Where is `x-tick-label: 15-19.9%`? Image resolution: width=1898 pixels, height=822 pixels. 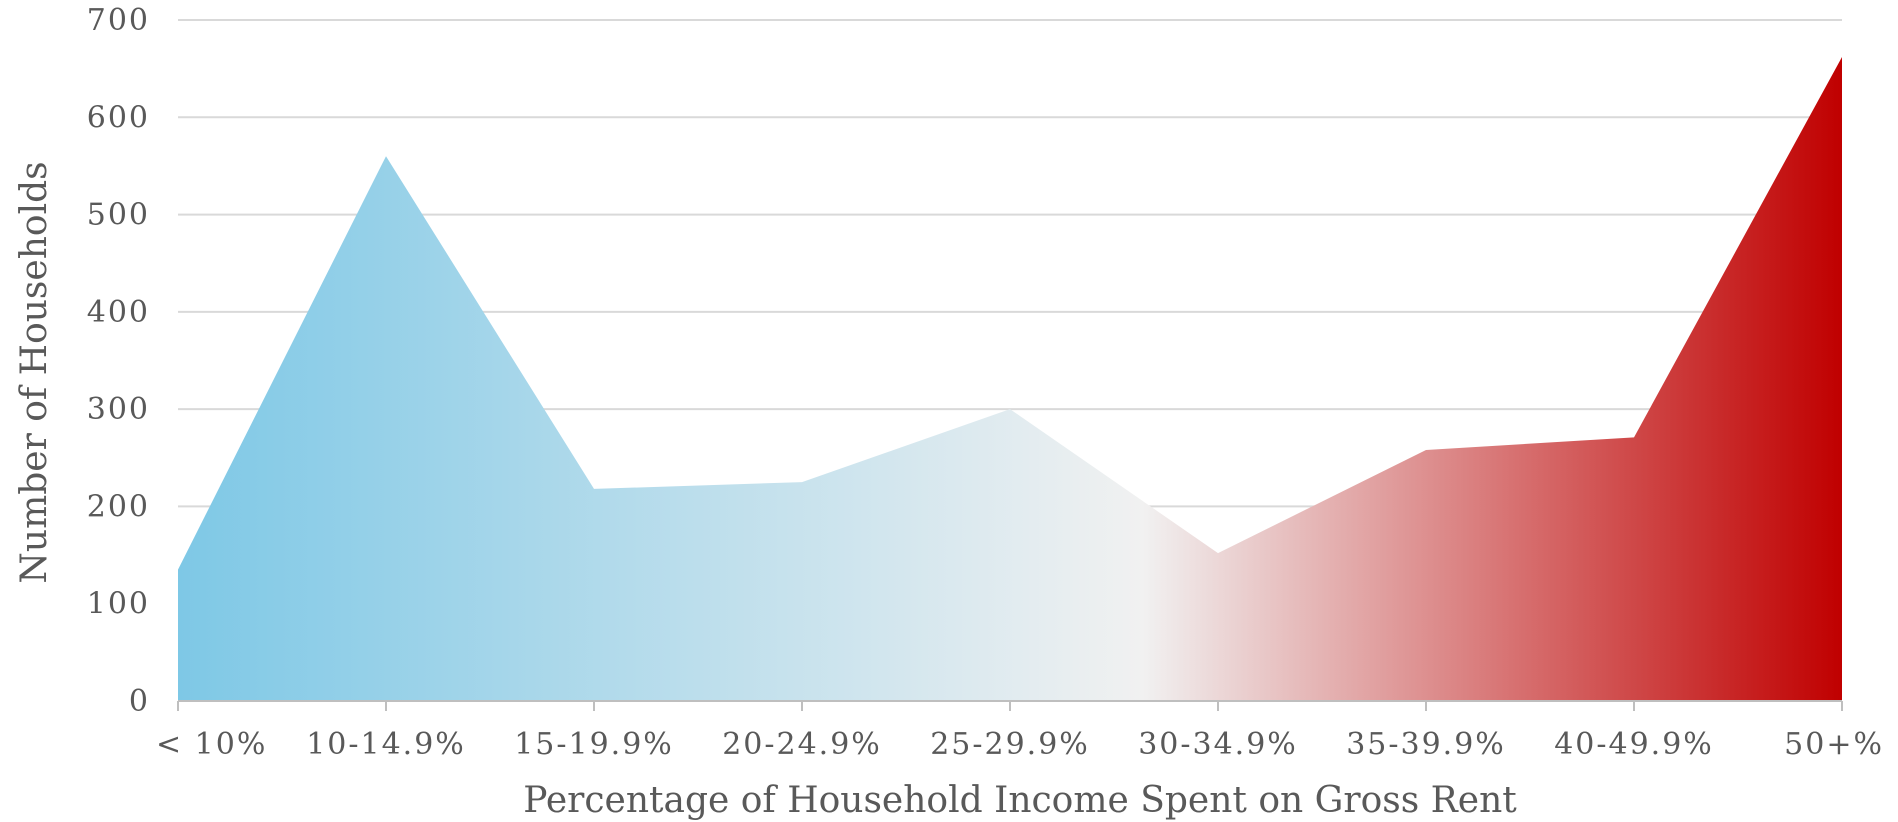
x-tick-label: 15-19.9% is located at coordinates (594, 744).